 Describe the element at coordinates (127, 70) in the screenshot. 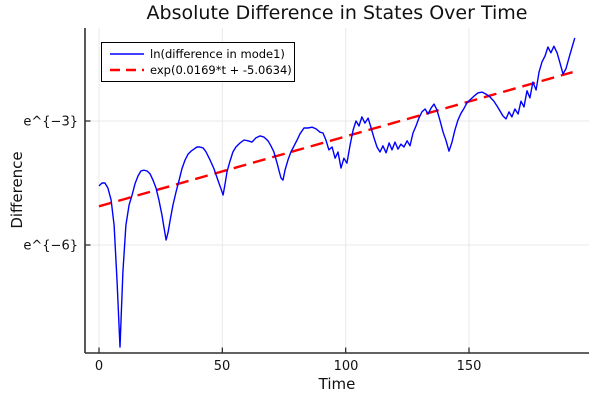

I see `legend-line-dashed-icon` at that location.